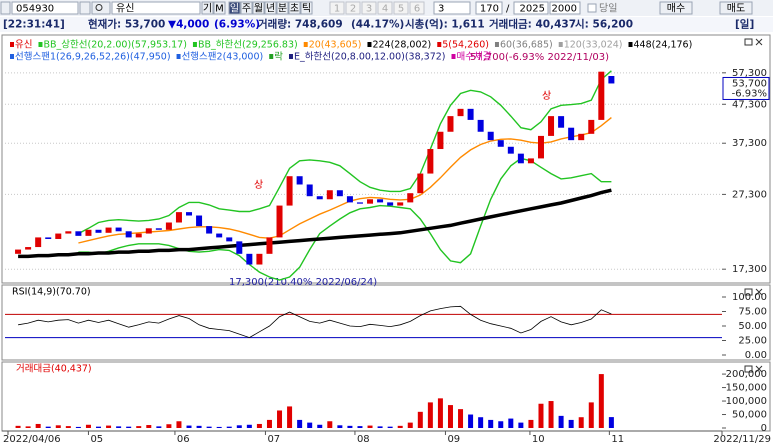  What do you see at coordinates (34, 25) in the screenshot?
I see `time: [22:31:41]` at bounding box center [34, 25].